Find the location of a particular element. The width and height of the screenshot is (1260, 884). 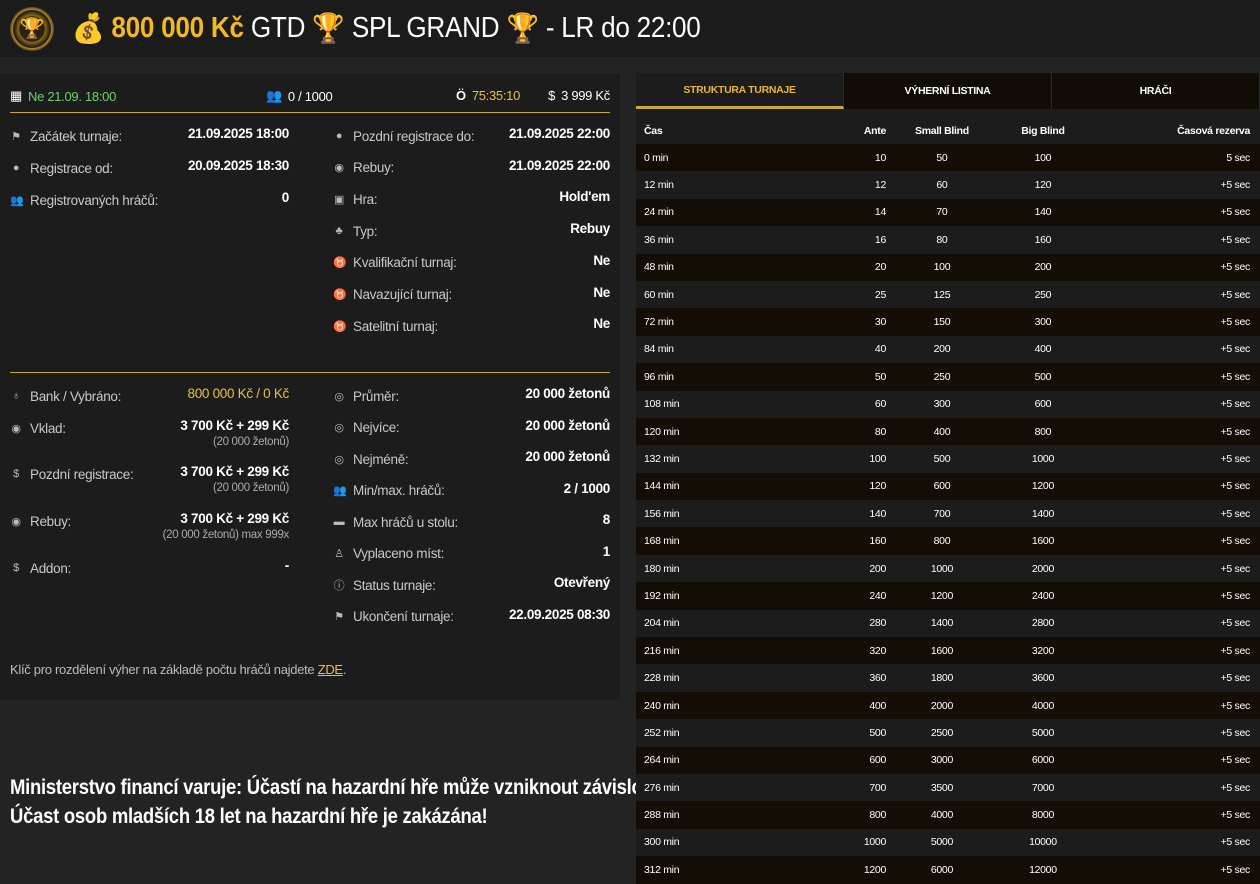

table-cell: 60 min is located at coordinates (696, 294).